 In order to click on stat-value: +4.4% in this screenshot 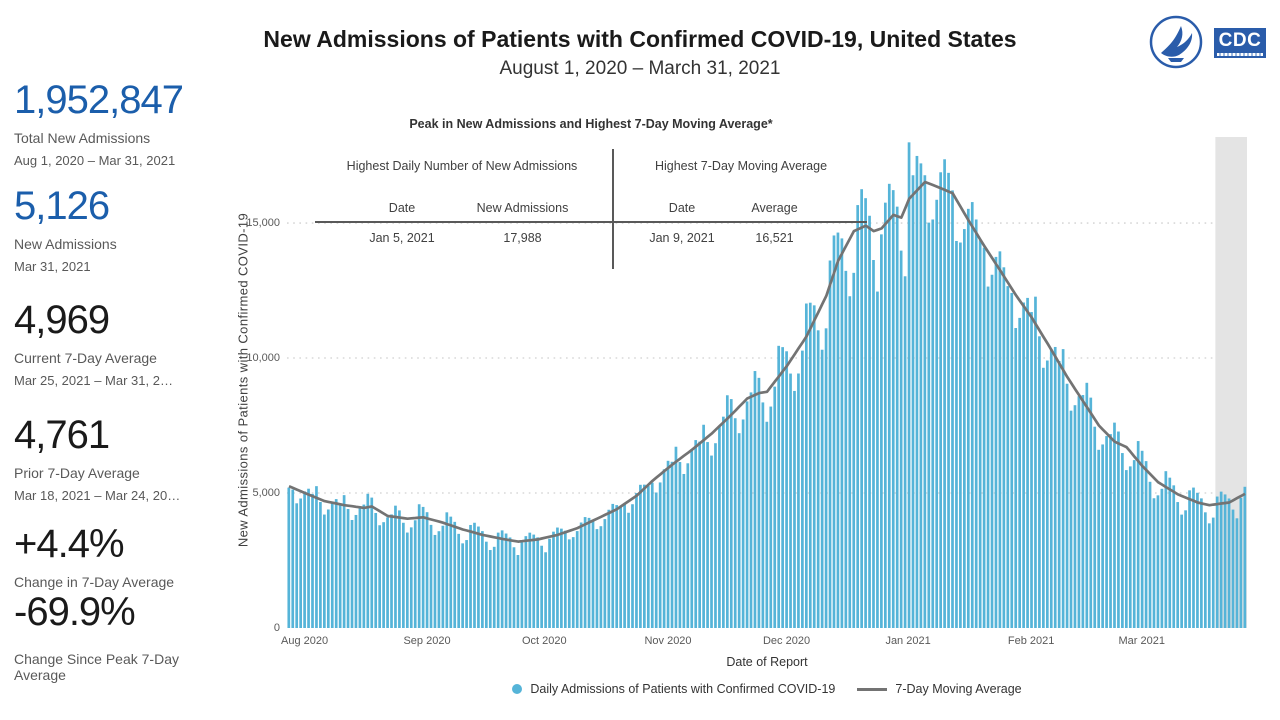, I will do `click(69, 544)`.